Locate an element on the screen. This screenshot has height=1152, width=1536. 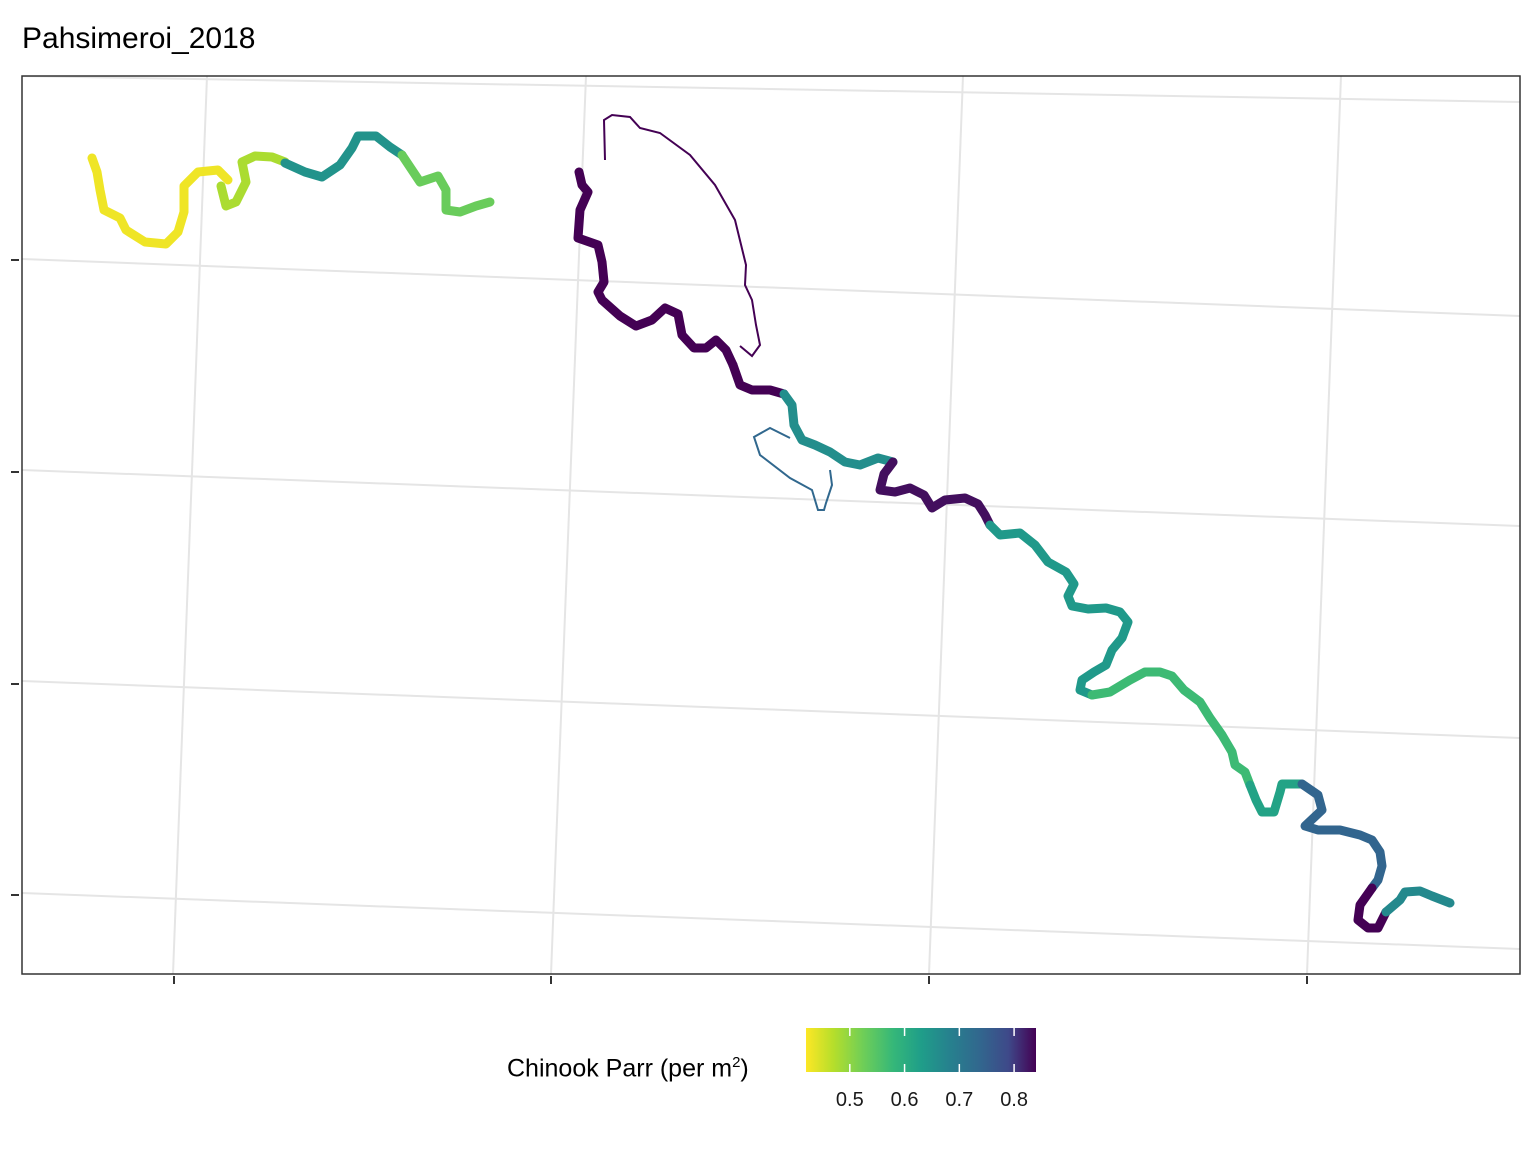
legend-tick-label: 0.5 is located at coordinates (850, 1100).